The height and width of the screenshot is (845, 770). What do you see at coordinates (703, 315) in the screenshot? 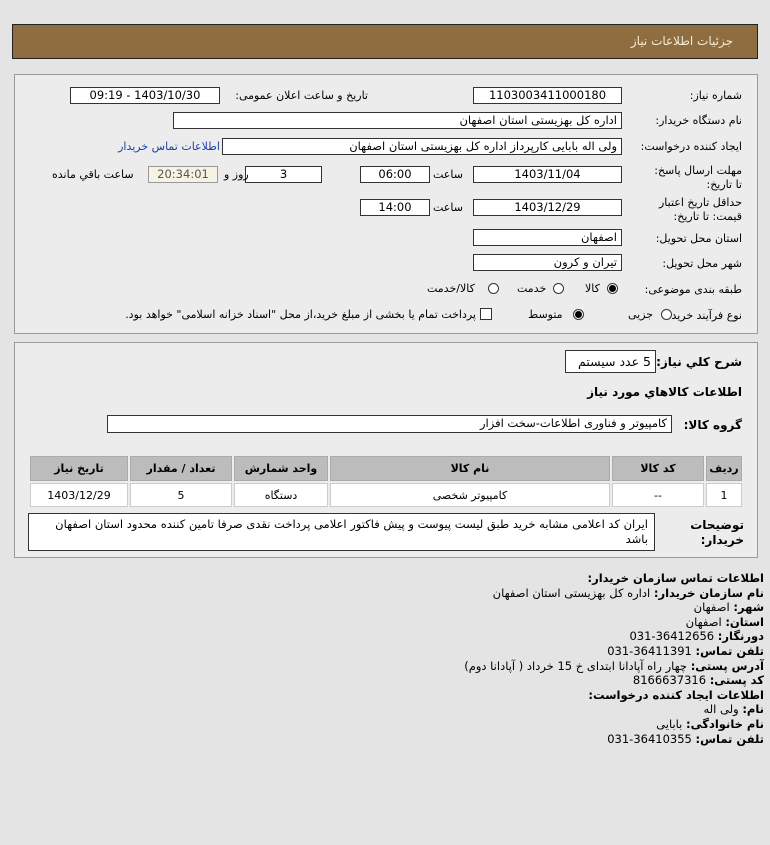
I see `process-label: نوع فرآیند خرید :` at bounding box center [703, 315].